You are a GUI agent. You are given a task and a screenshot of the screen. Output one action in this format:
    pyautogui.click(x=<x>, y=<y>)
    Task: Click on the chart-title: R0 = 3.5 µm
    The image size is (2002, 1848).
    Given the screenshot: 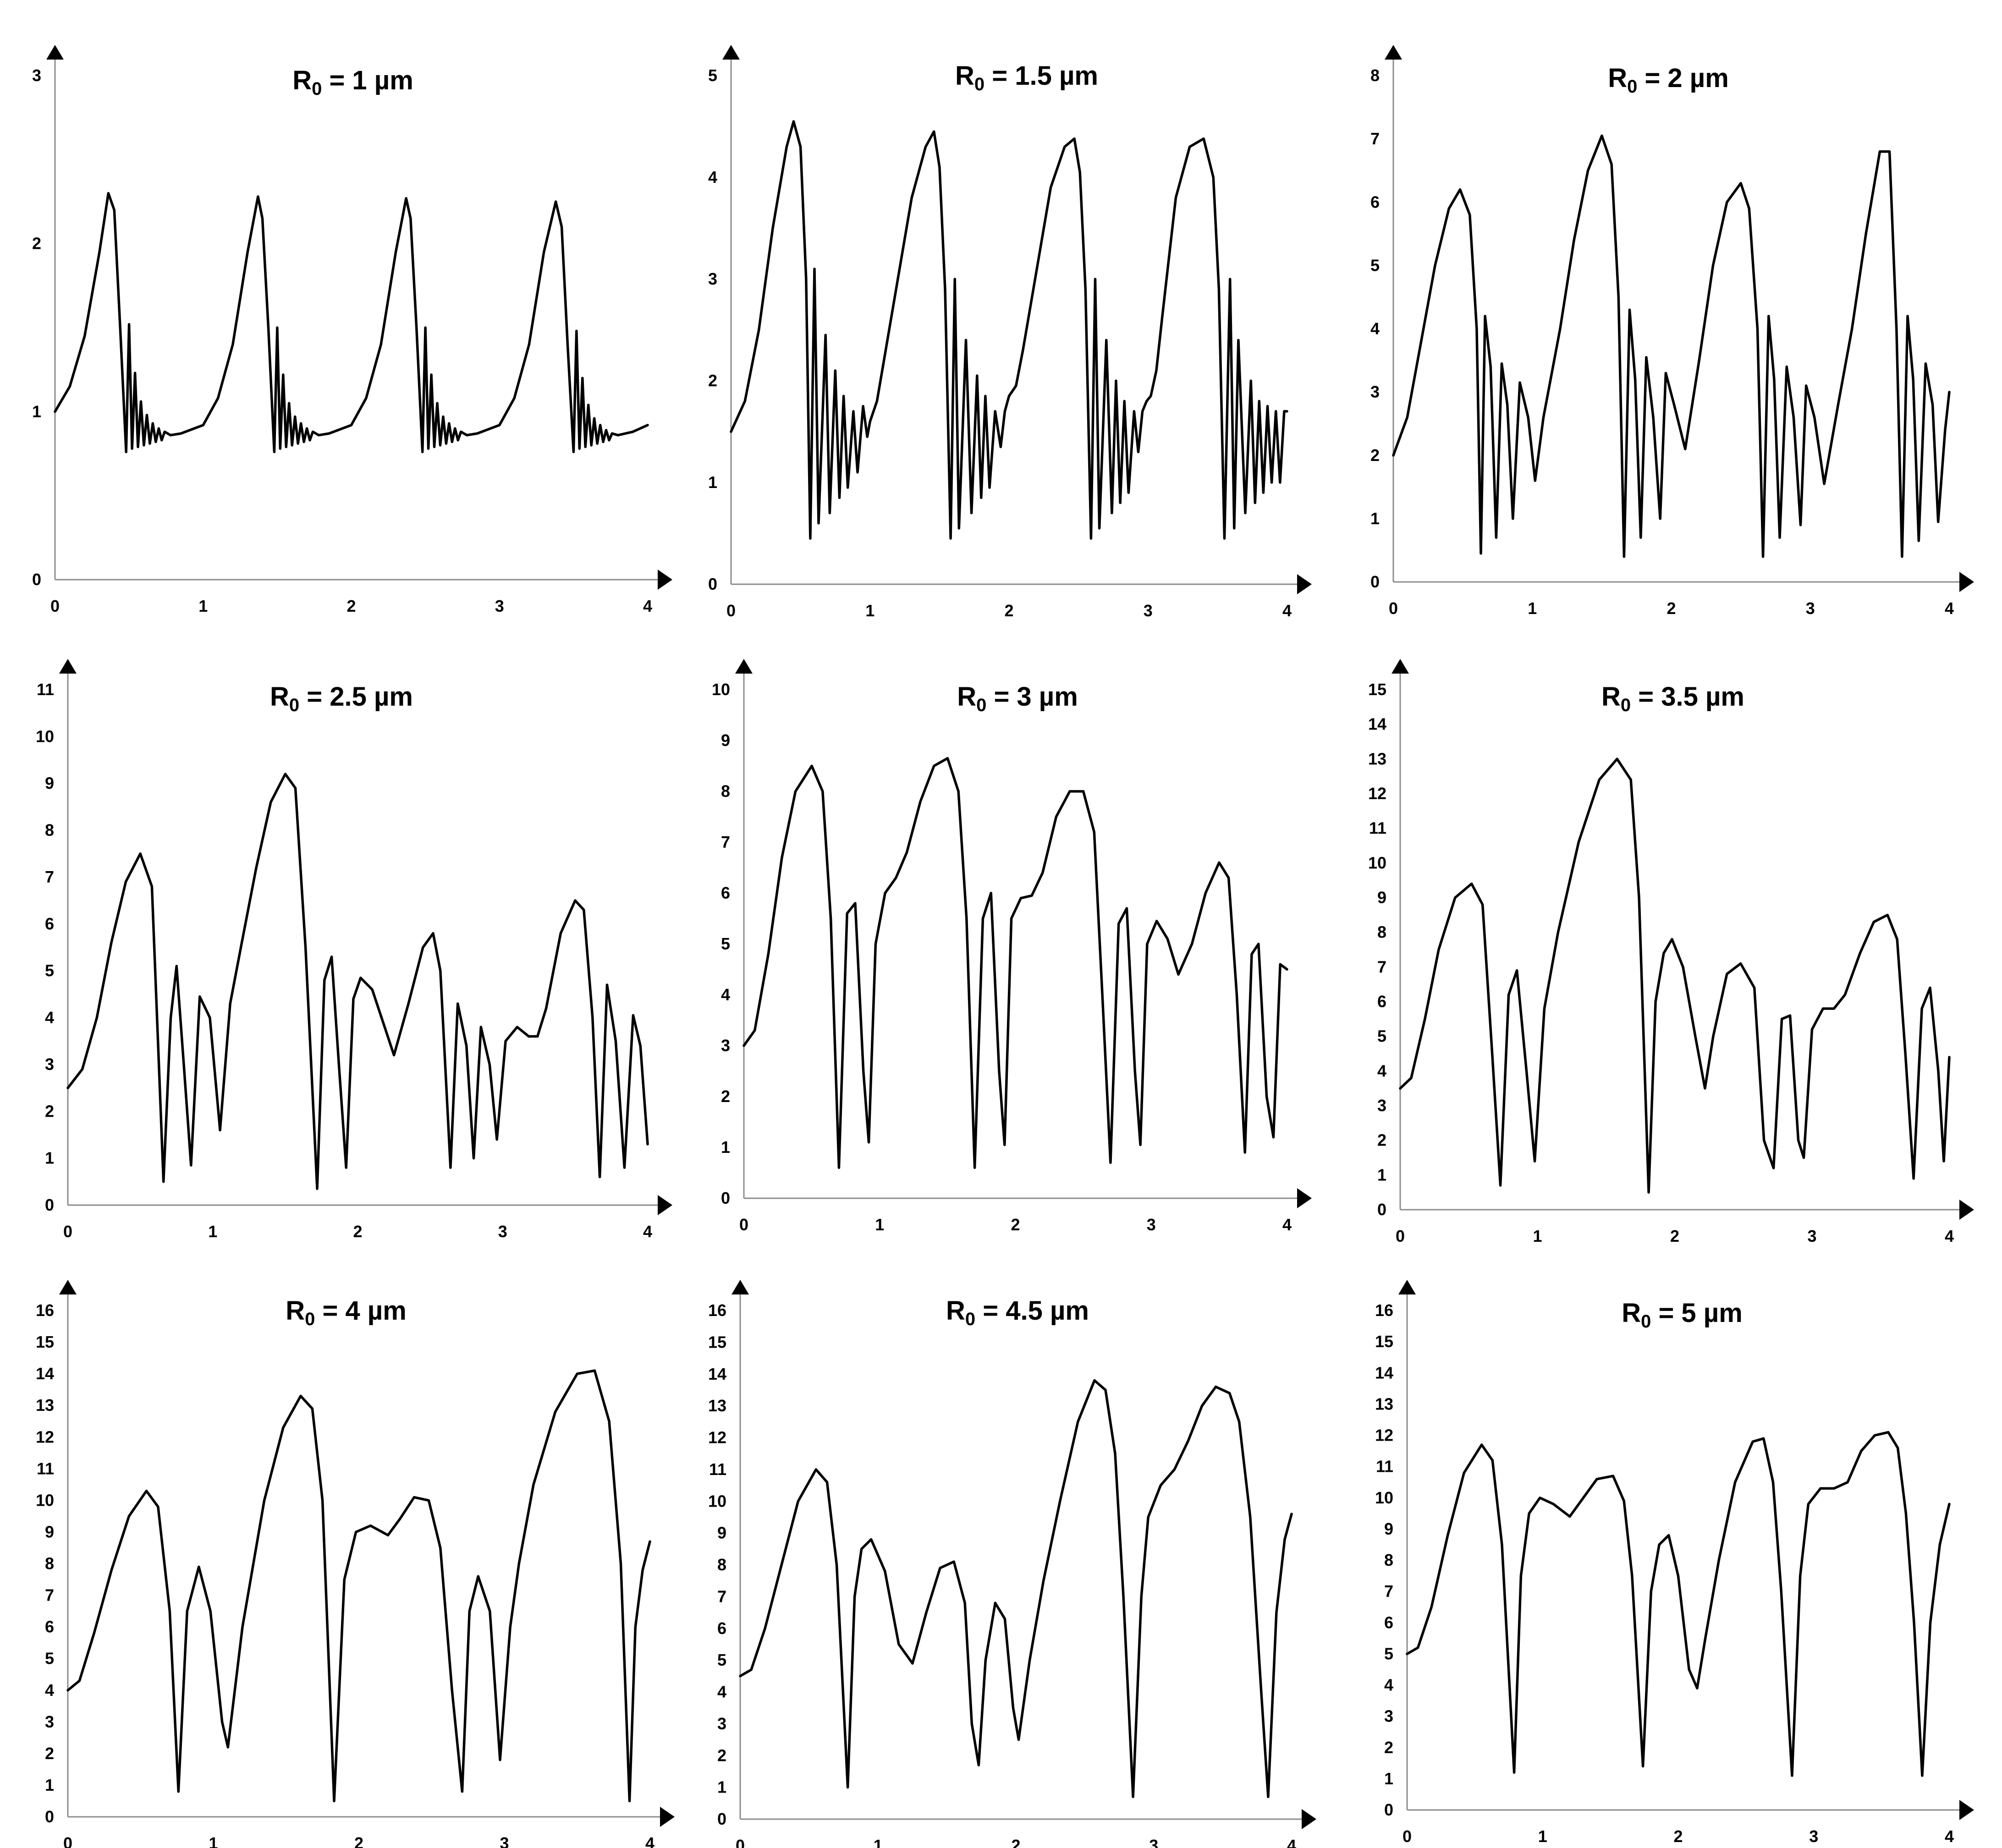 What is the action you would take?
    pyautogui.click(x=1672, y=698)
    